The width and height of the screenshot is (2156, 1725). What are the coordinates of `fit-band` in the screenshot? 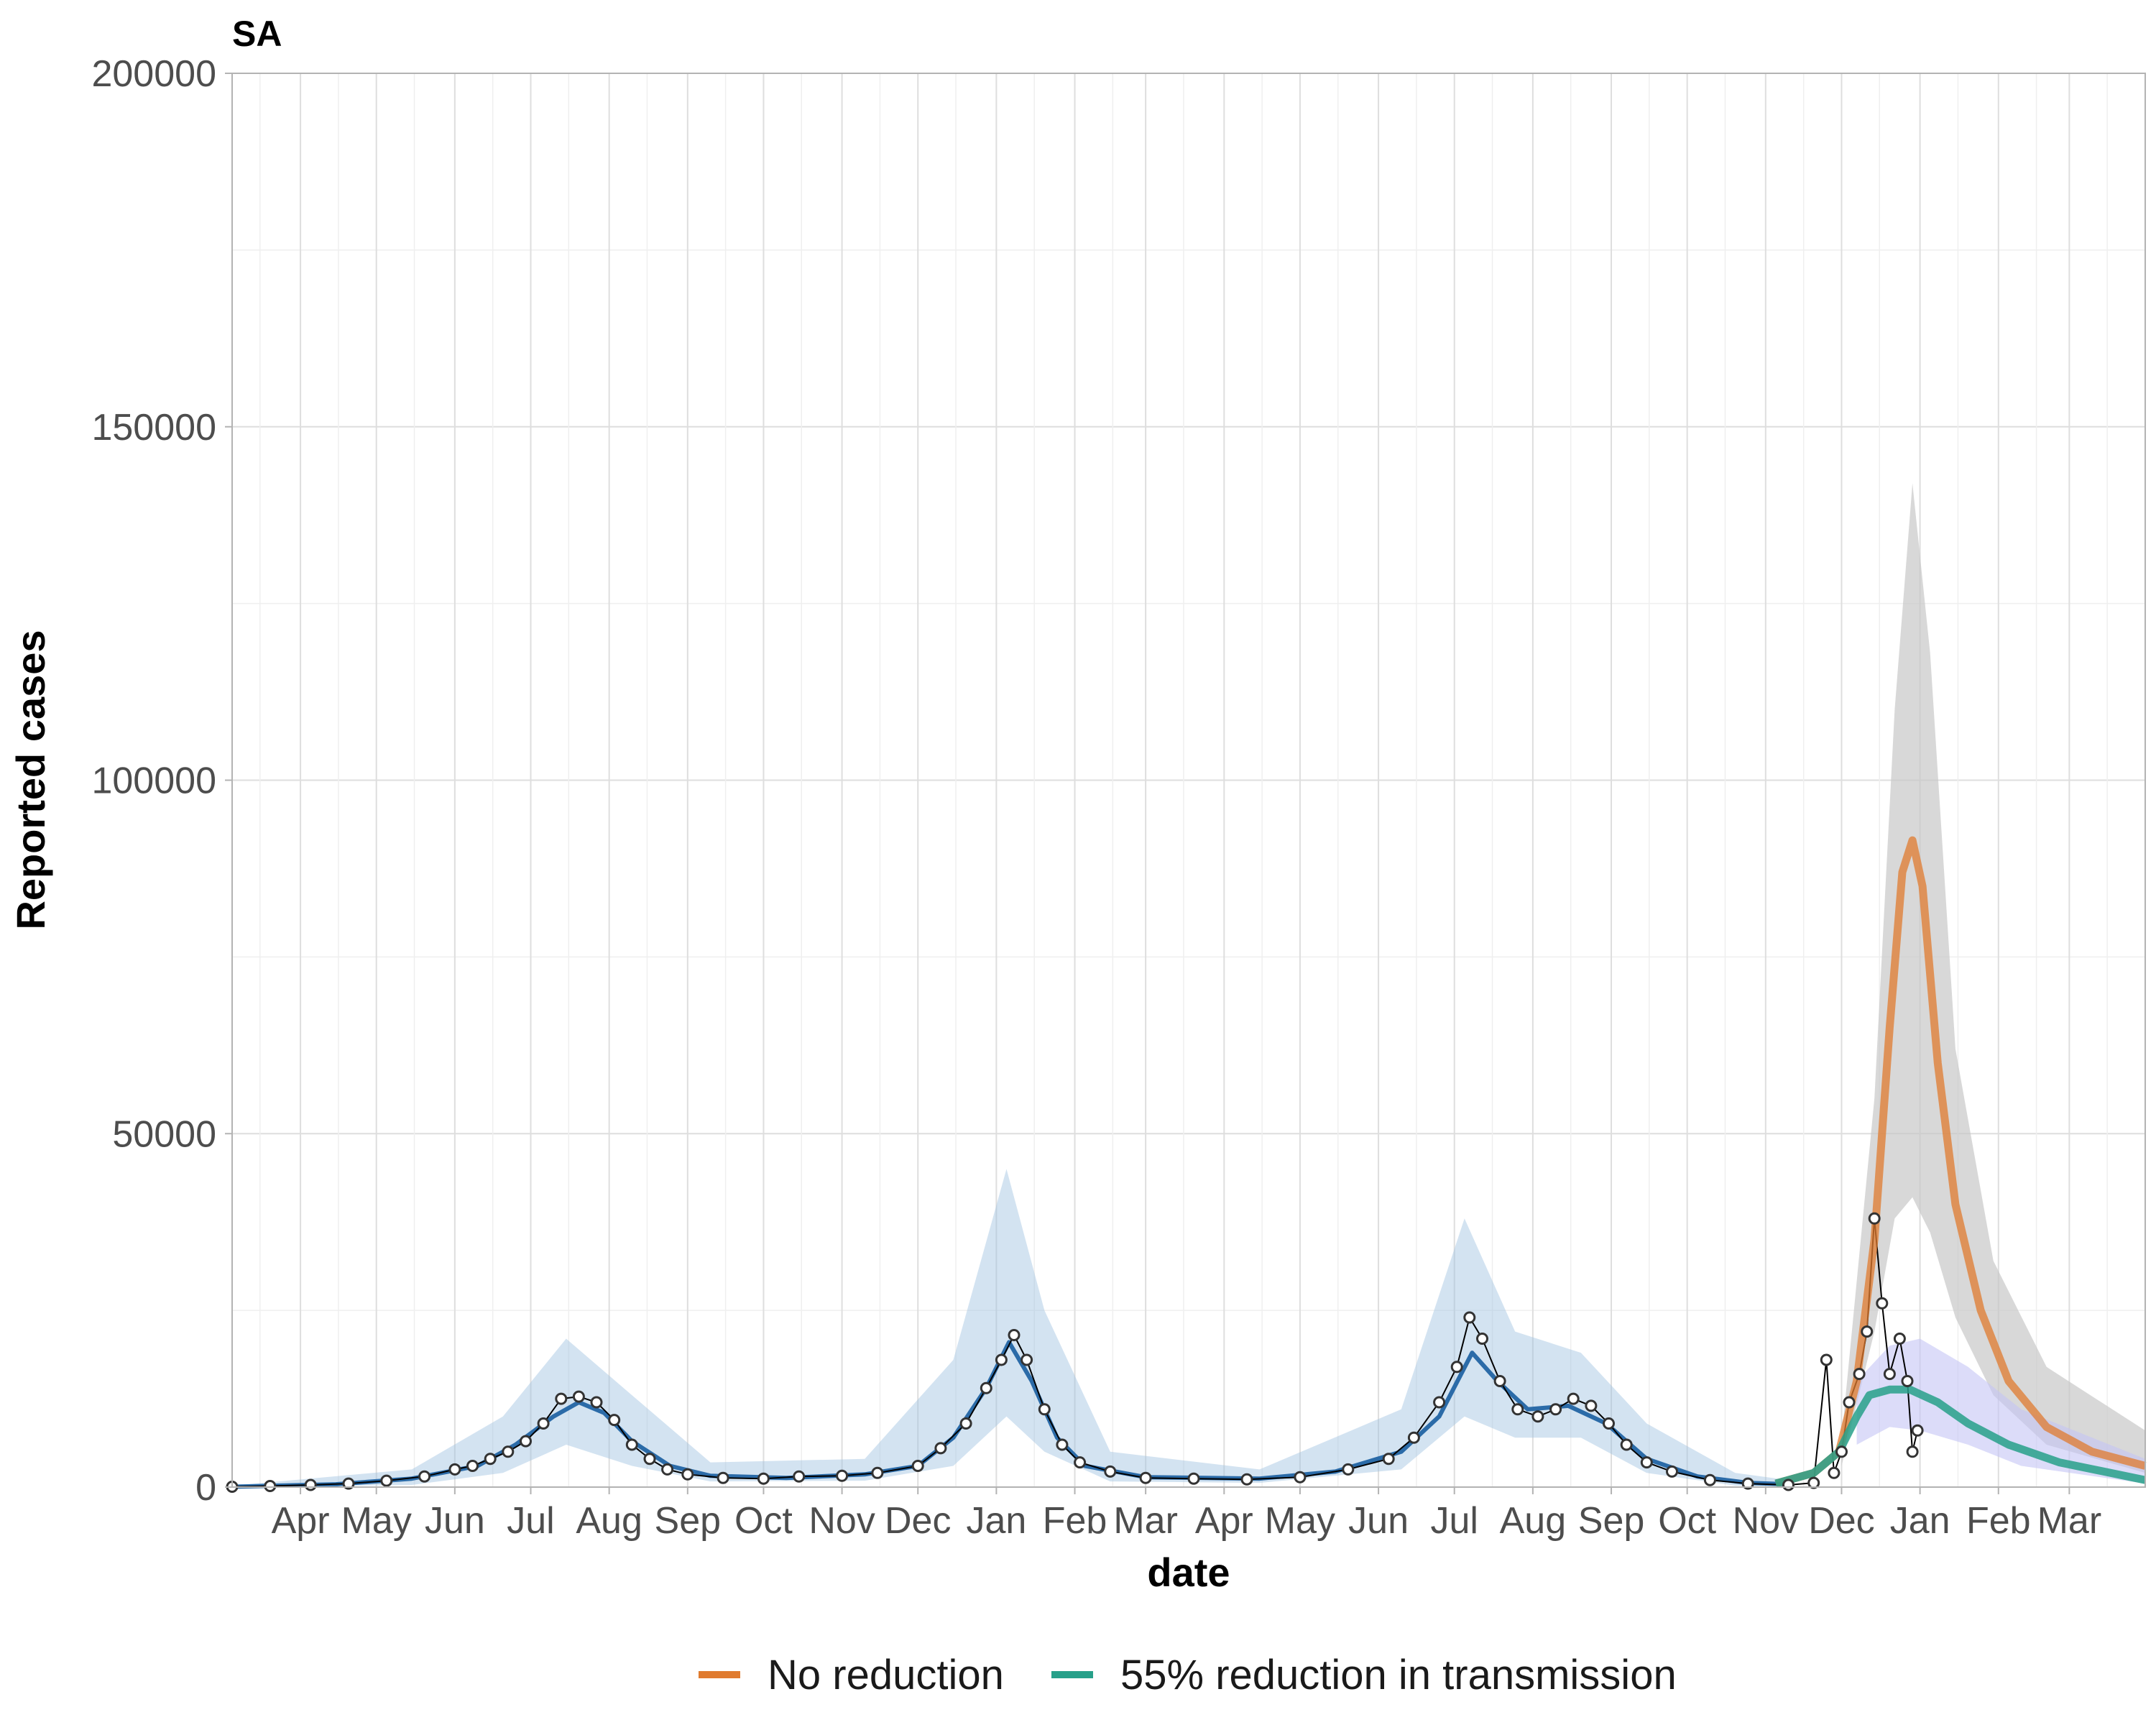 It's located at (1011, 1328).